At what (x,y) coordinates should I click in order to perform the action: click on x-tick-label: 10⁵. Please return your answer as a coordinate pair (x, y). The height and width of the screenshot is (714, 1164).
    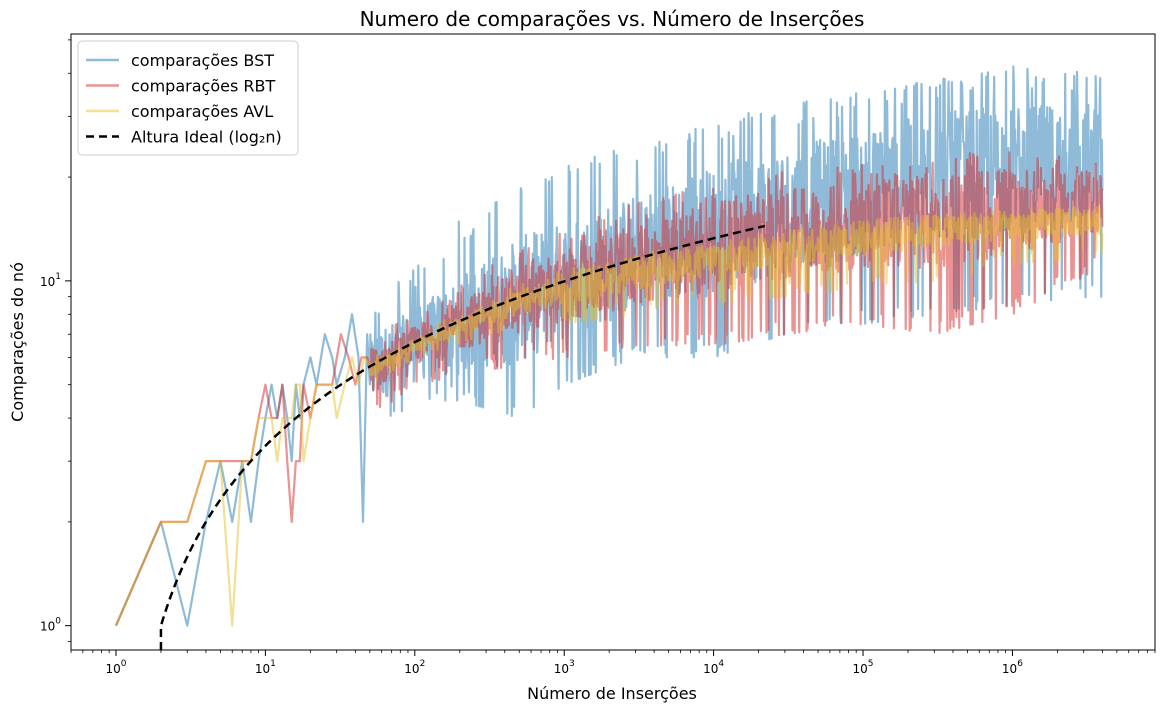
    Looking at the image, I should click on (863, 667).